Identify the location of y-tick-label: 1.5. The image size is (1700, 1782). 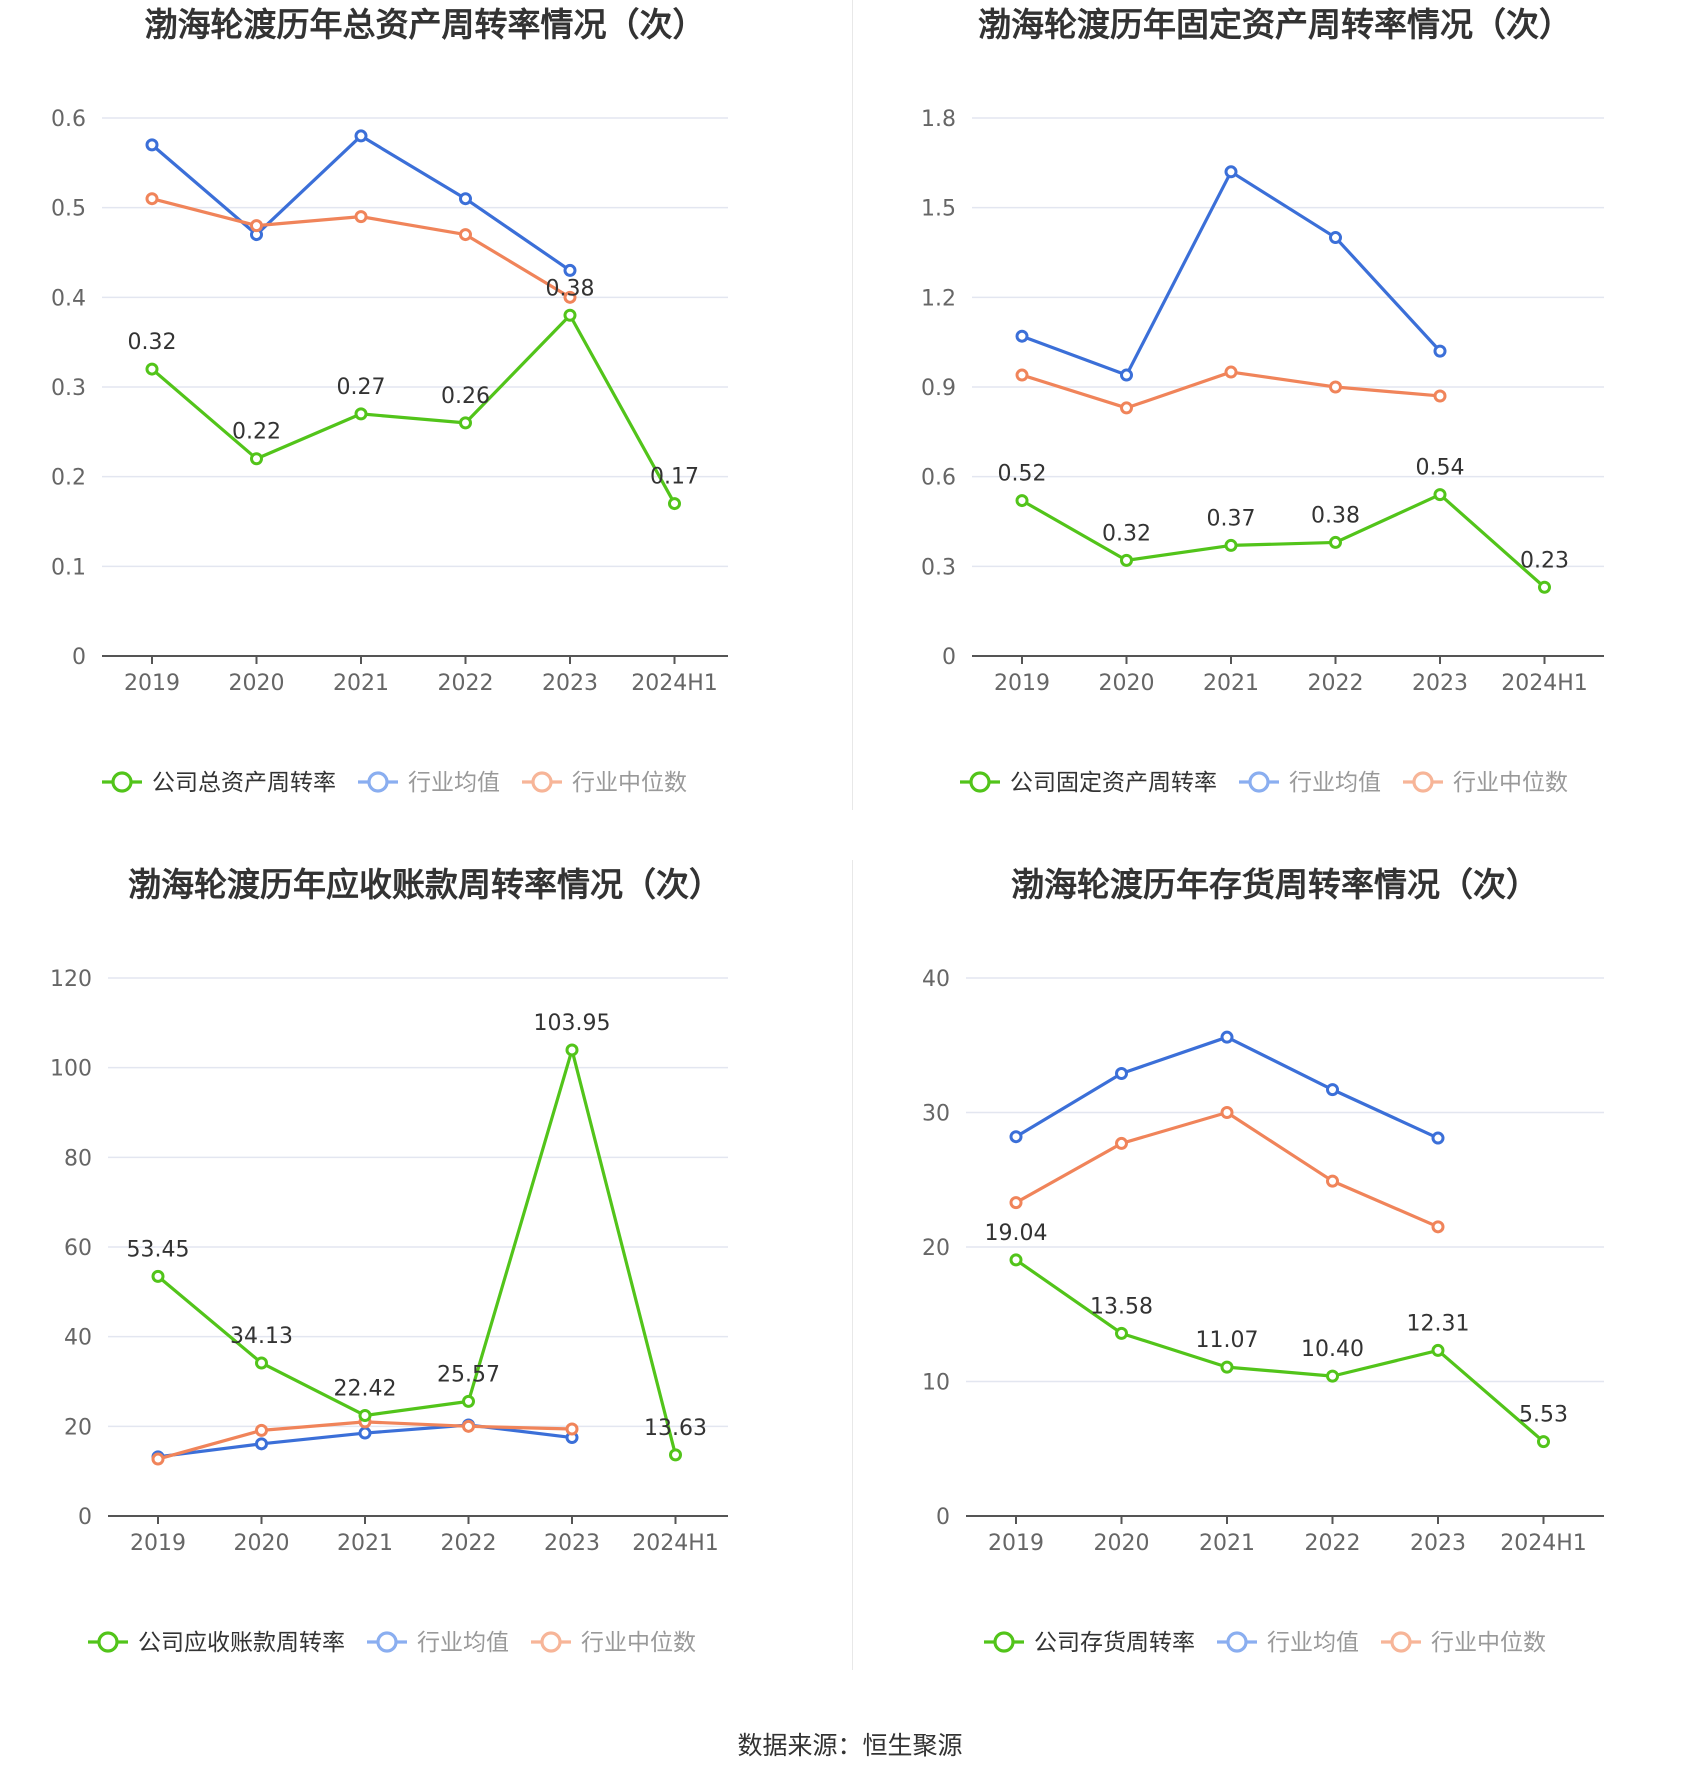
(938, 209).